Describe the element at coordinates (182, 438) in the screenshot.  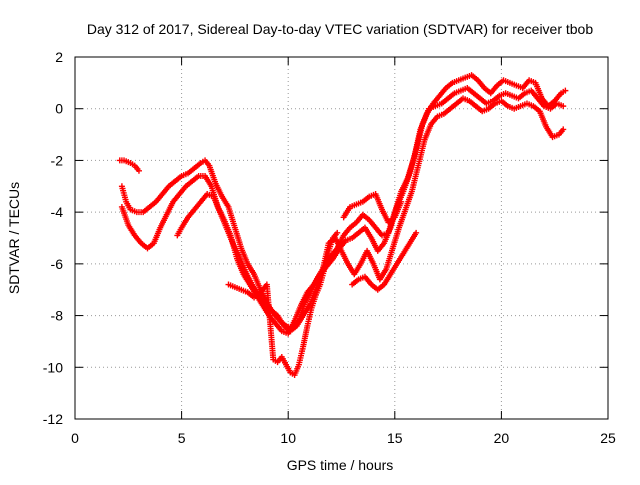
I see `x-tick-label: 5` at that location.